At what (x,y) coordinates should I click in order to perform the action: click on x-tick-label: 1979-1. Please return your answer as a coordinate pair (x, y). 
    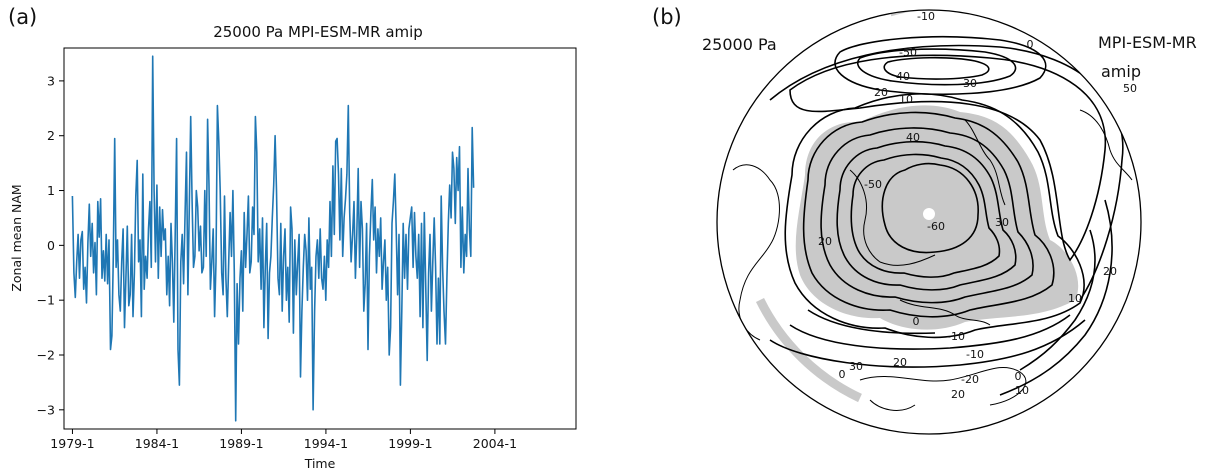
    Looking at the image, I should click on (72, 443).